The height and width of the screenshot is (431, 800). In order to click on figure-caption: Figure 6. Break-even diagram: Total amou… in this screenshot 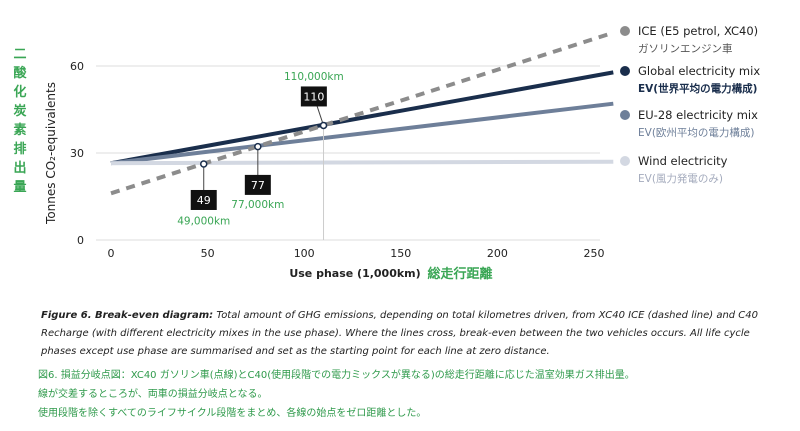, I will do `click(411, 334)`.